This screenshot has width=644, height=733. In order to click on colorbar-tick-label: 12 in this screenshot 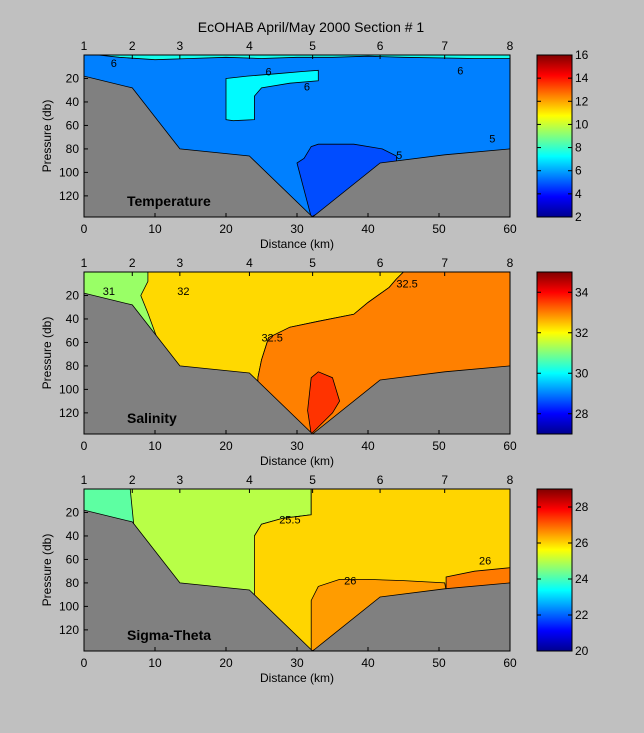, I will do `click(582, 101)`.